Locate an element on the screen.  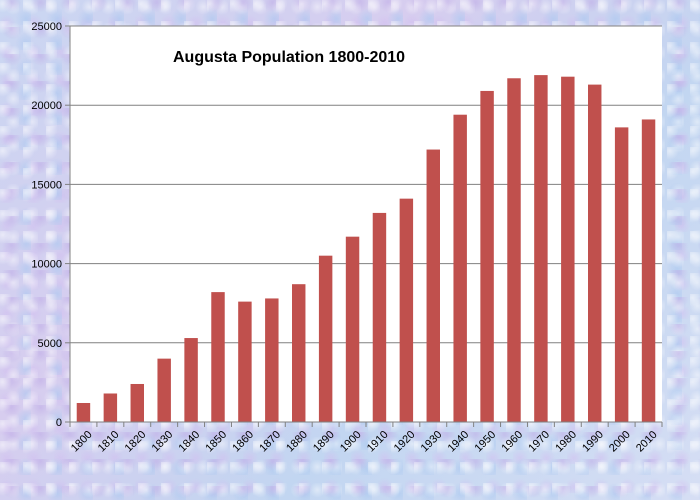
y-tick-label: 20000 is located at coordinates (46, 106).